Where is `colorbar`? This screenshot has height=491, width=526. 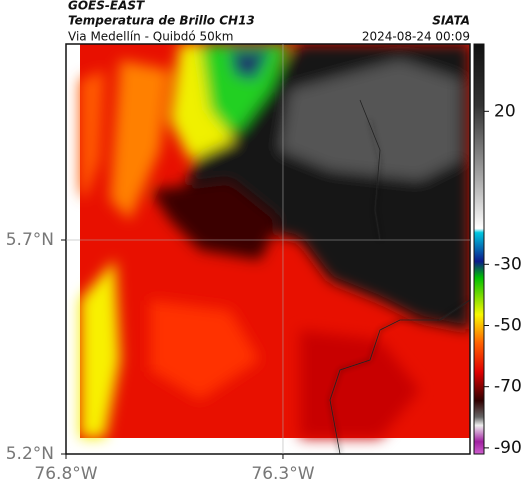
colorbar is located at coordinates (479, 249).